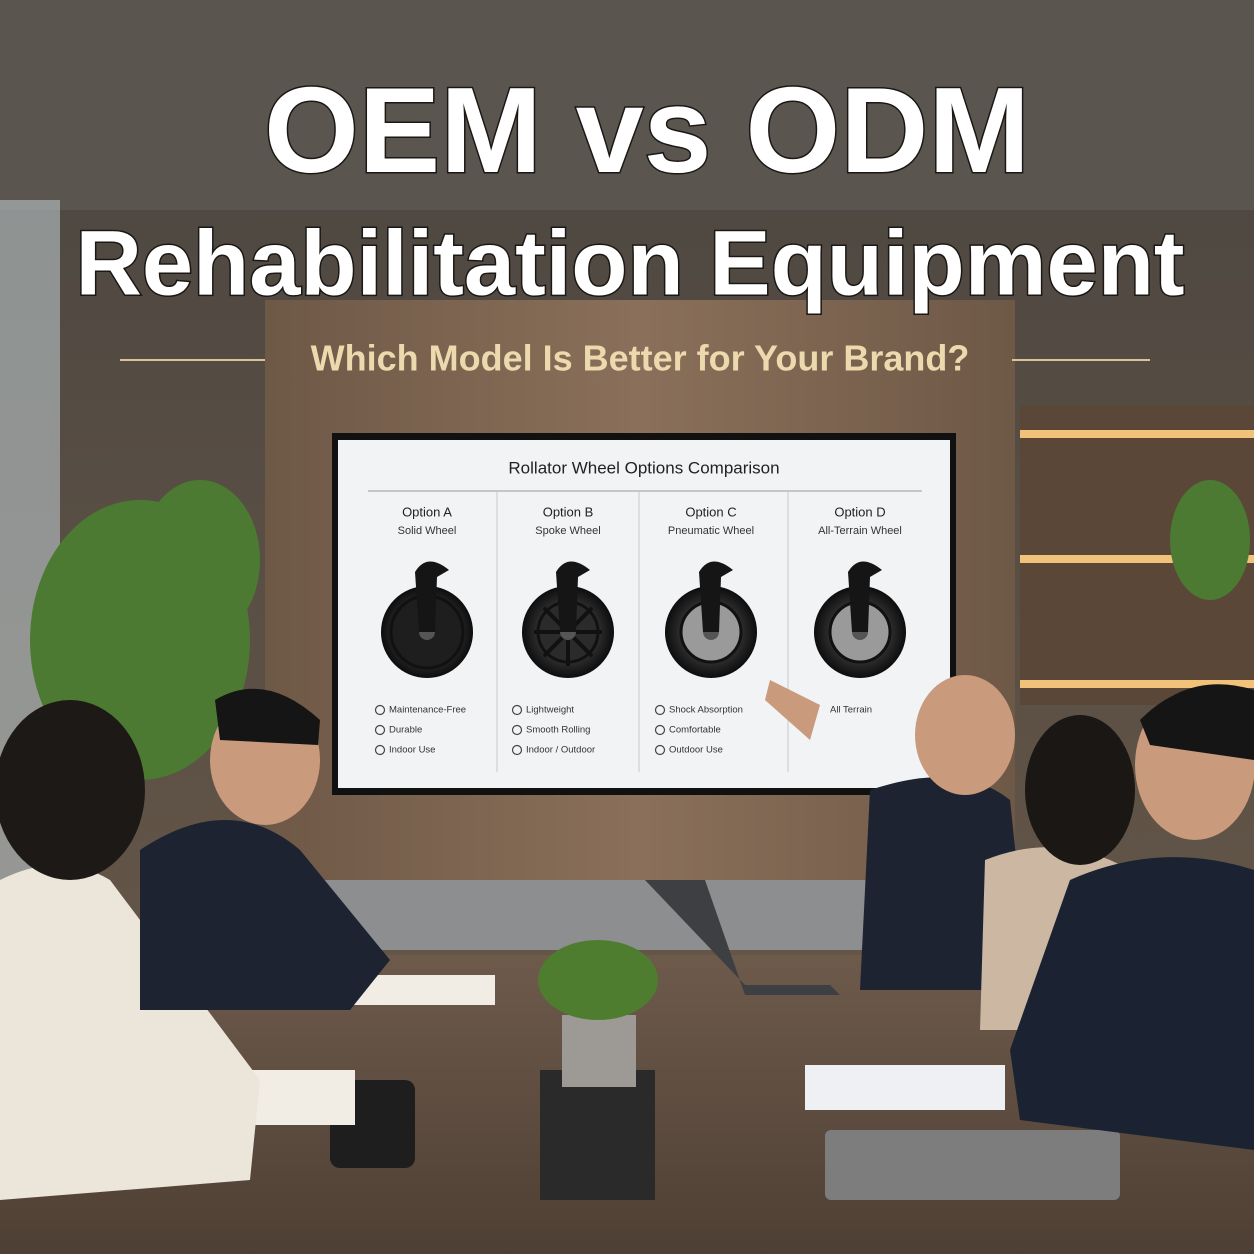 The width and height of the screenshot is (1254, 1254). I want to click on feature: Comfortable, so click(695, 730).